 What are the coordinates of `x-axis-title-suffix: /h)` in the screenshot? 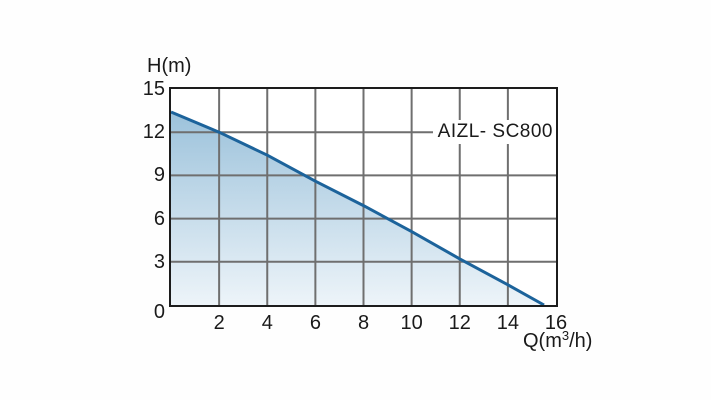 It's located at (581, 341).